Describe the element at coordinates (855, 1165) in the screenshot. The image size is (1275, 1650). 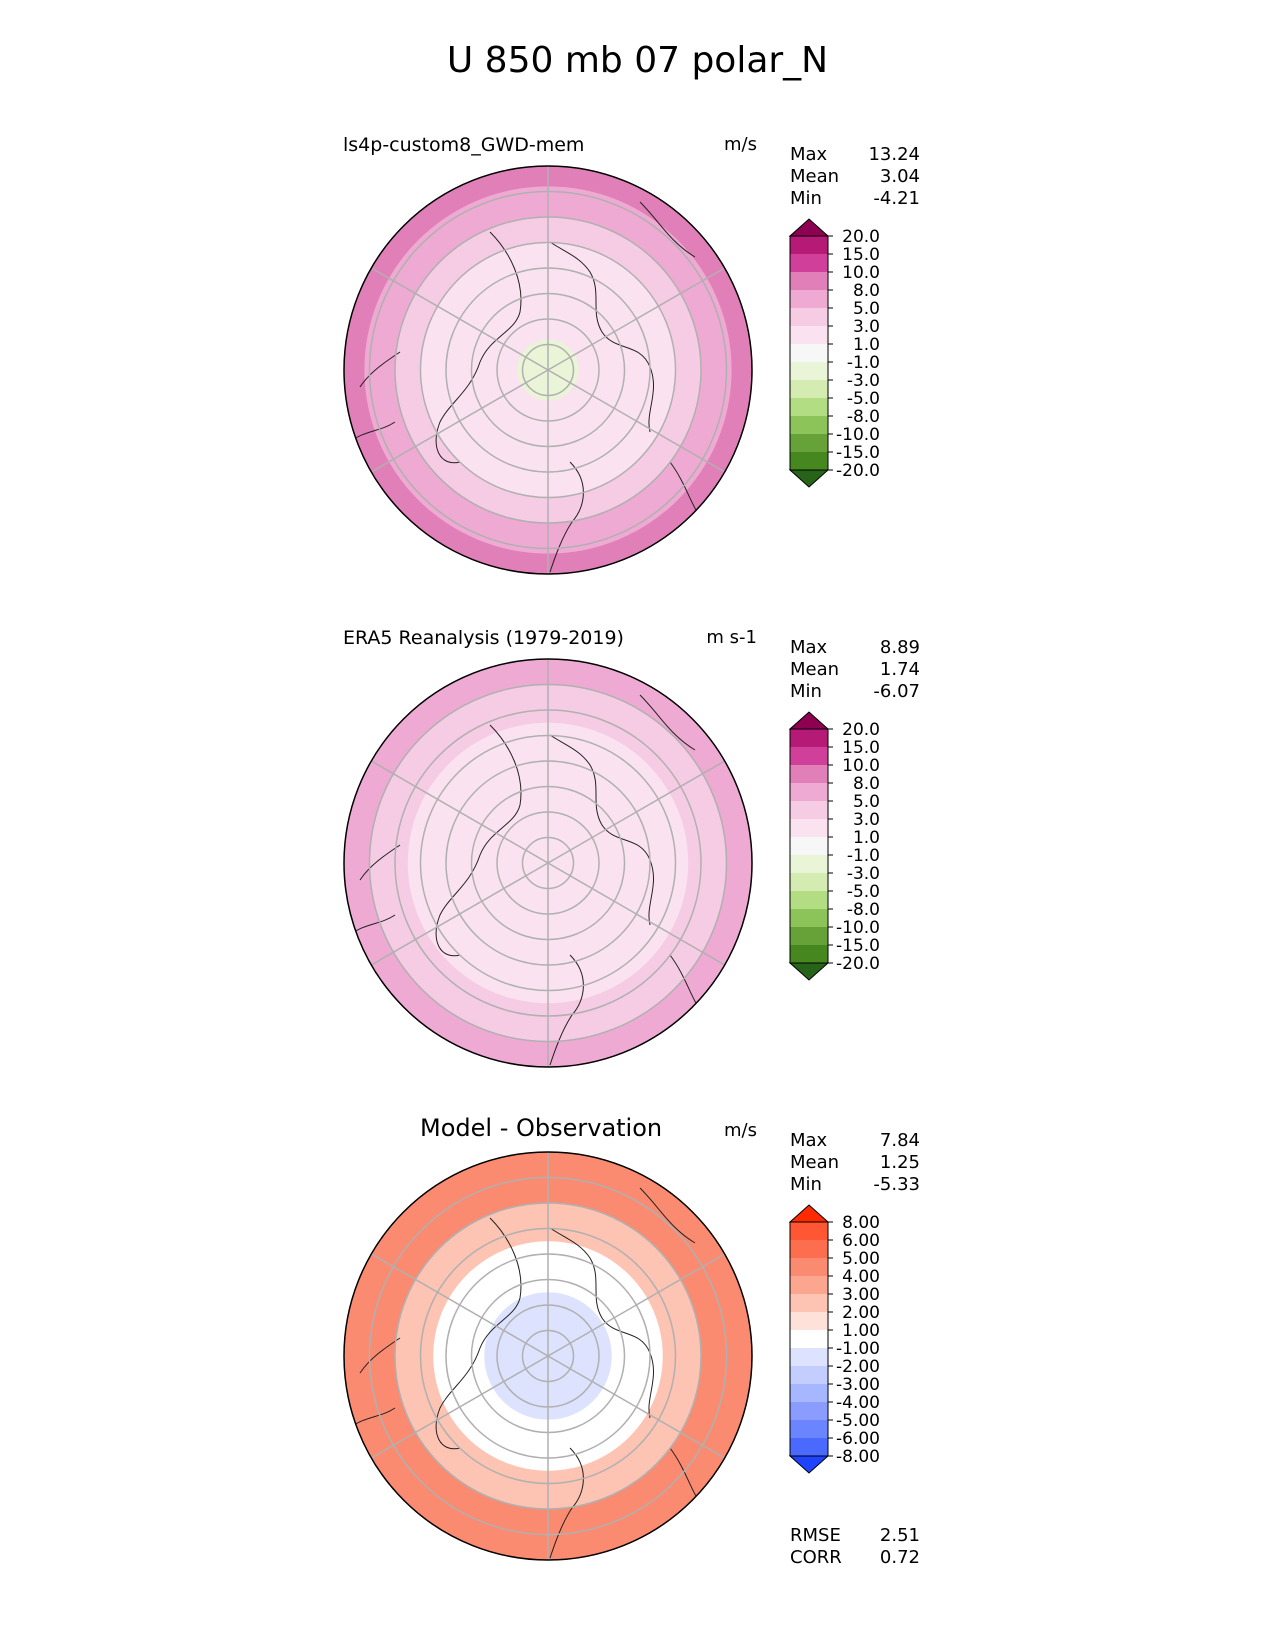
I see `panel-3-stats: Max 7.84 Mean 1.25 Min -5.33` at that location.